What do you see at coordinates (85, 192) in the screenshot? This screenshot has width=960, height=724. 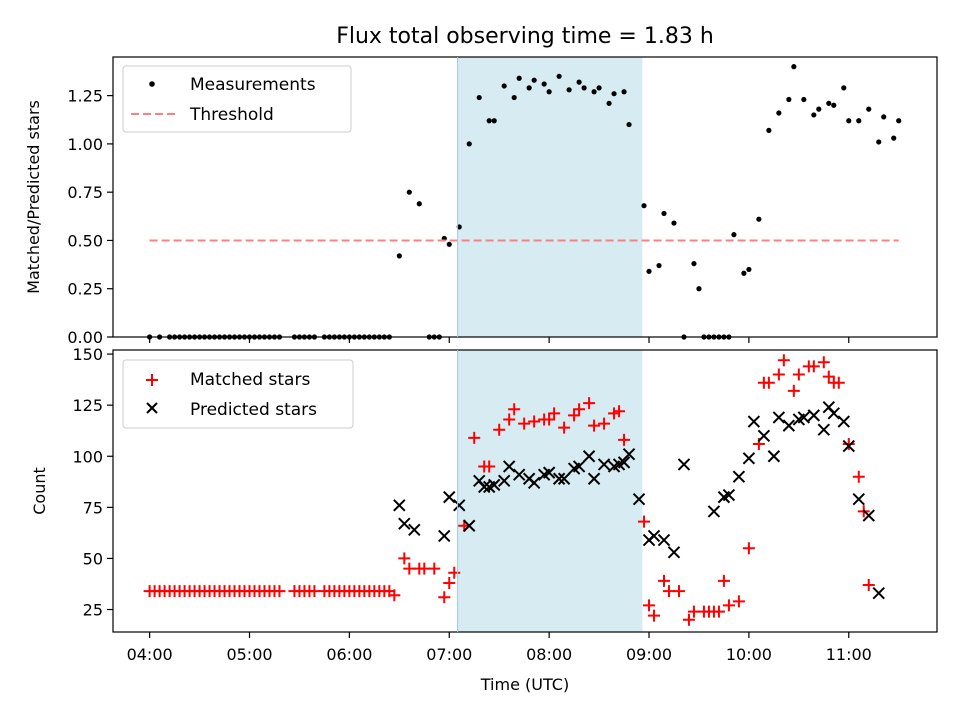 I see `y-tick-label: 0.75` at bounding box center [85, 192].